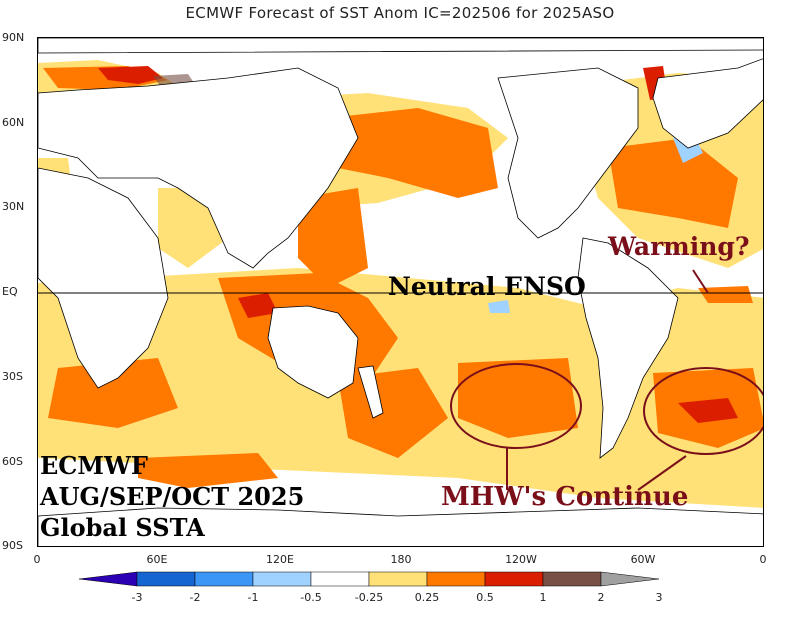 The width and height of the screenshot is (800, 618). What do you see at coordinates (137, 597) in the screenshot?
I see `colorbar-label: -3` at bounding box center [137, 597].